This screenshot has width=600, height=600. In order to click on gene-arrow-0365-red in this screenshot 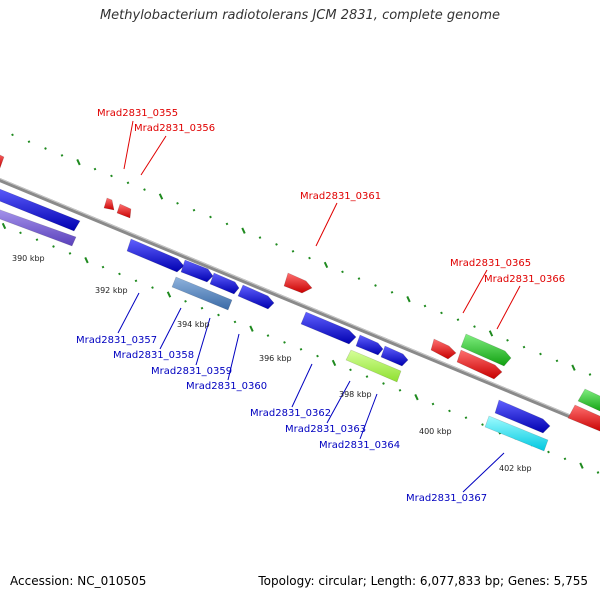, I will do `click(443, 349)`.